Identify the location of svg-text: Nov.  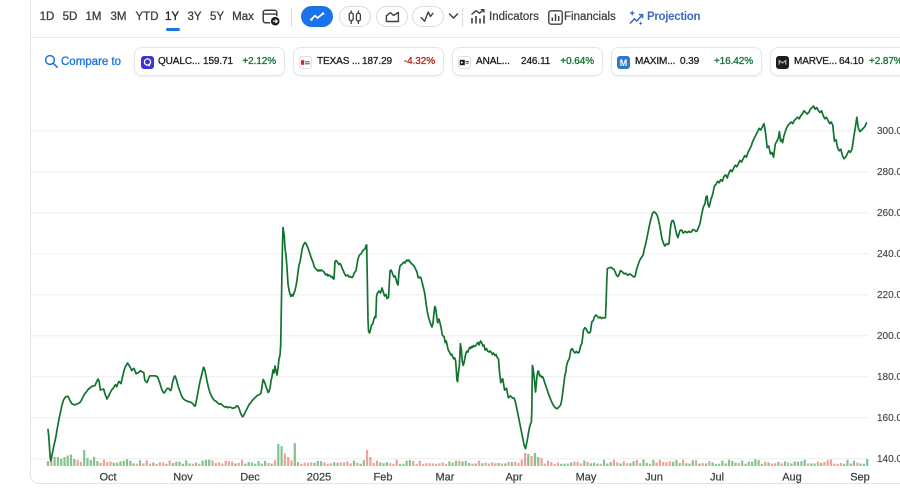
(183, 478).